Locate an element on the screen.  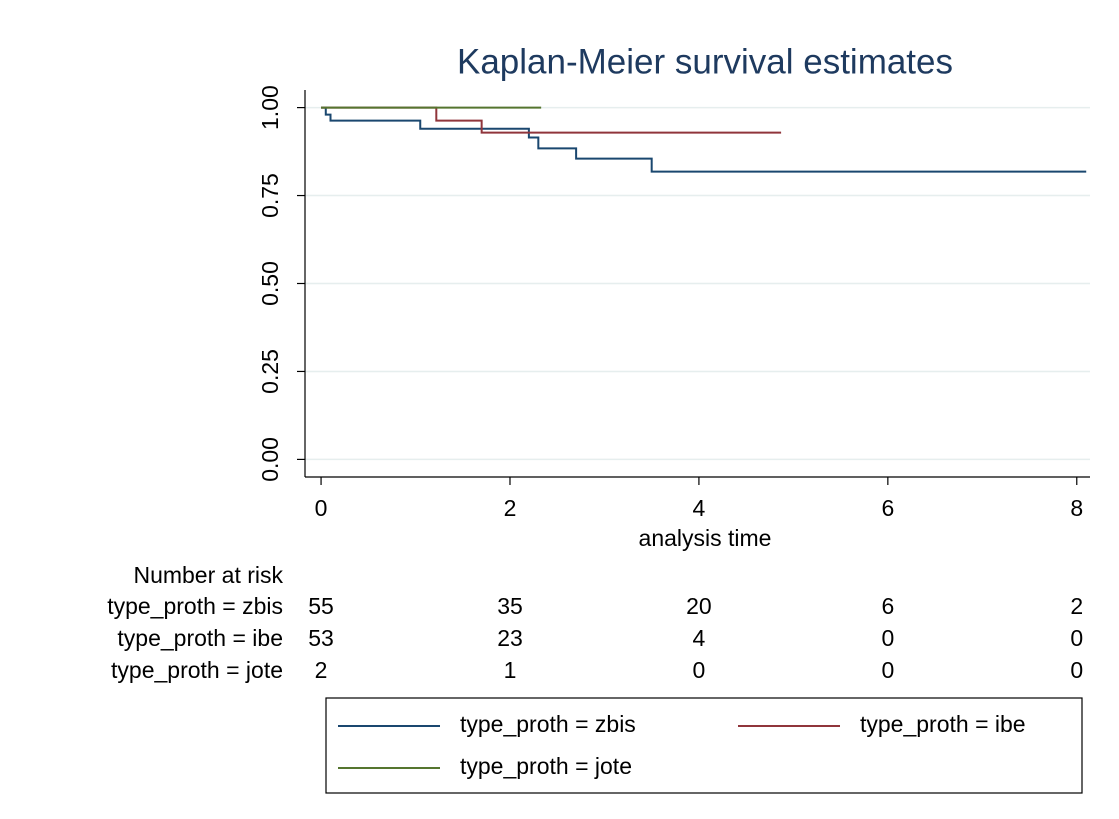
legend-label: type_proth = ibe is located at coordinates (943, 724).